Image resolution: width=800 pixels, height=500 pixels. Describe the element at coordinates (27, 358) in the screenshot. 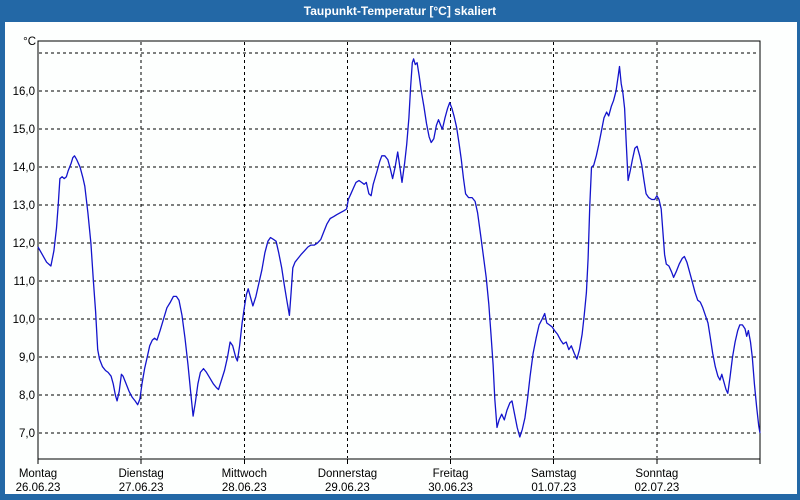

I see `y-axis-tick-label: 9,0` at that location.